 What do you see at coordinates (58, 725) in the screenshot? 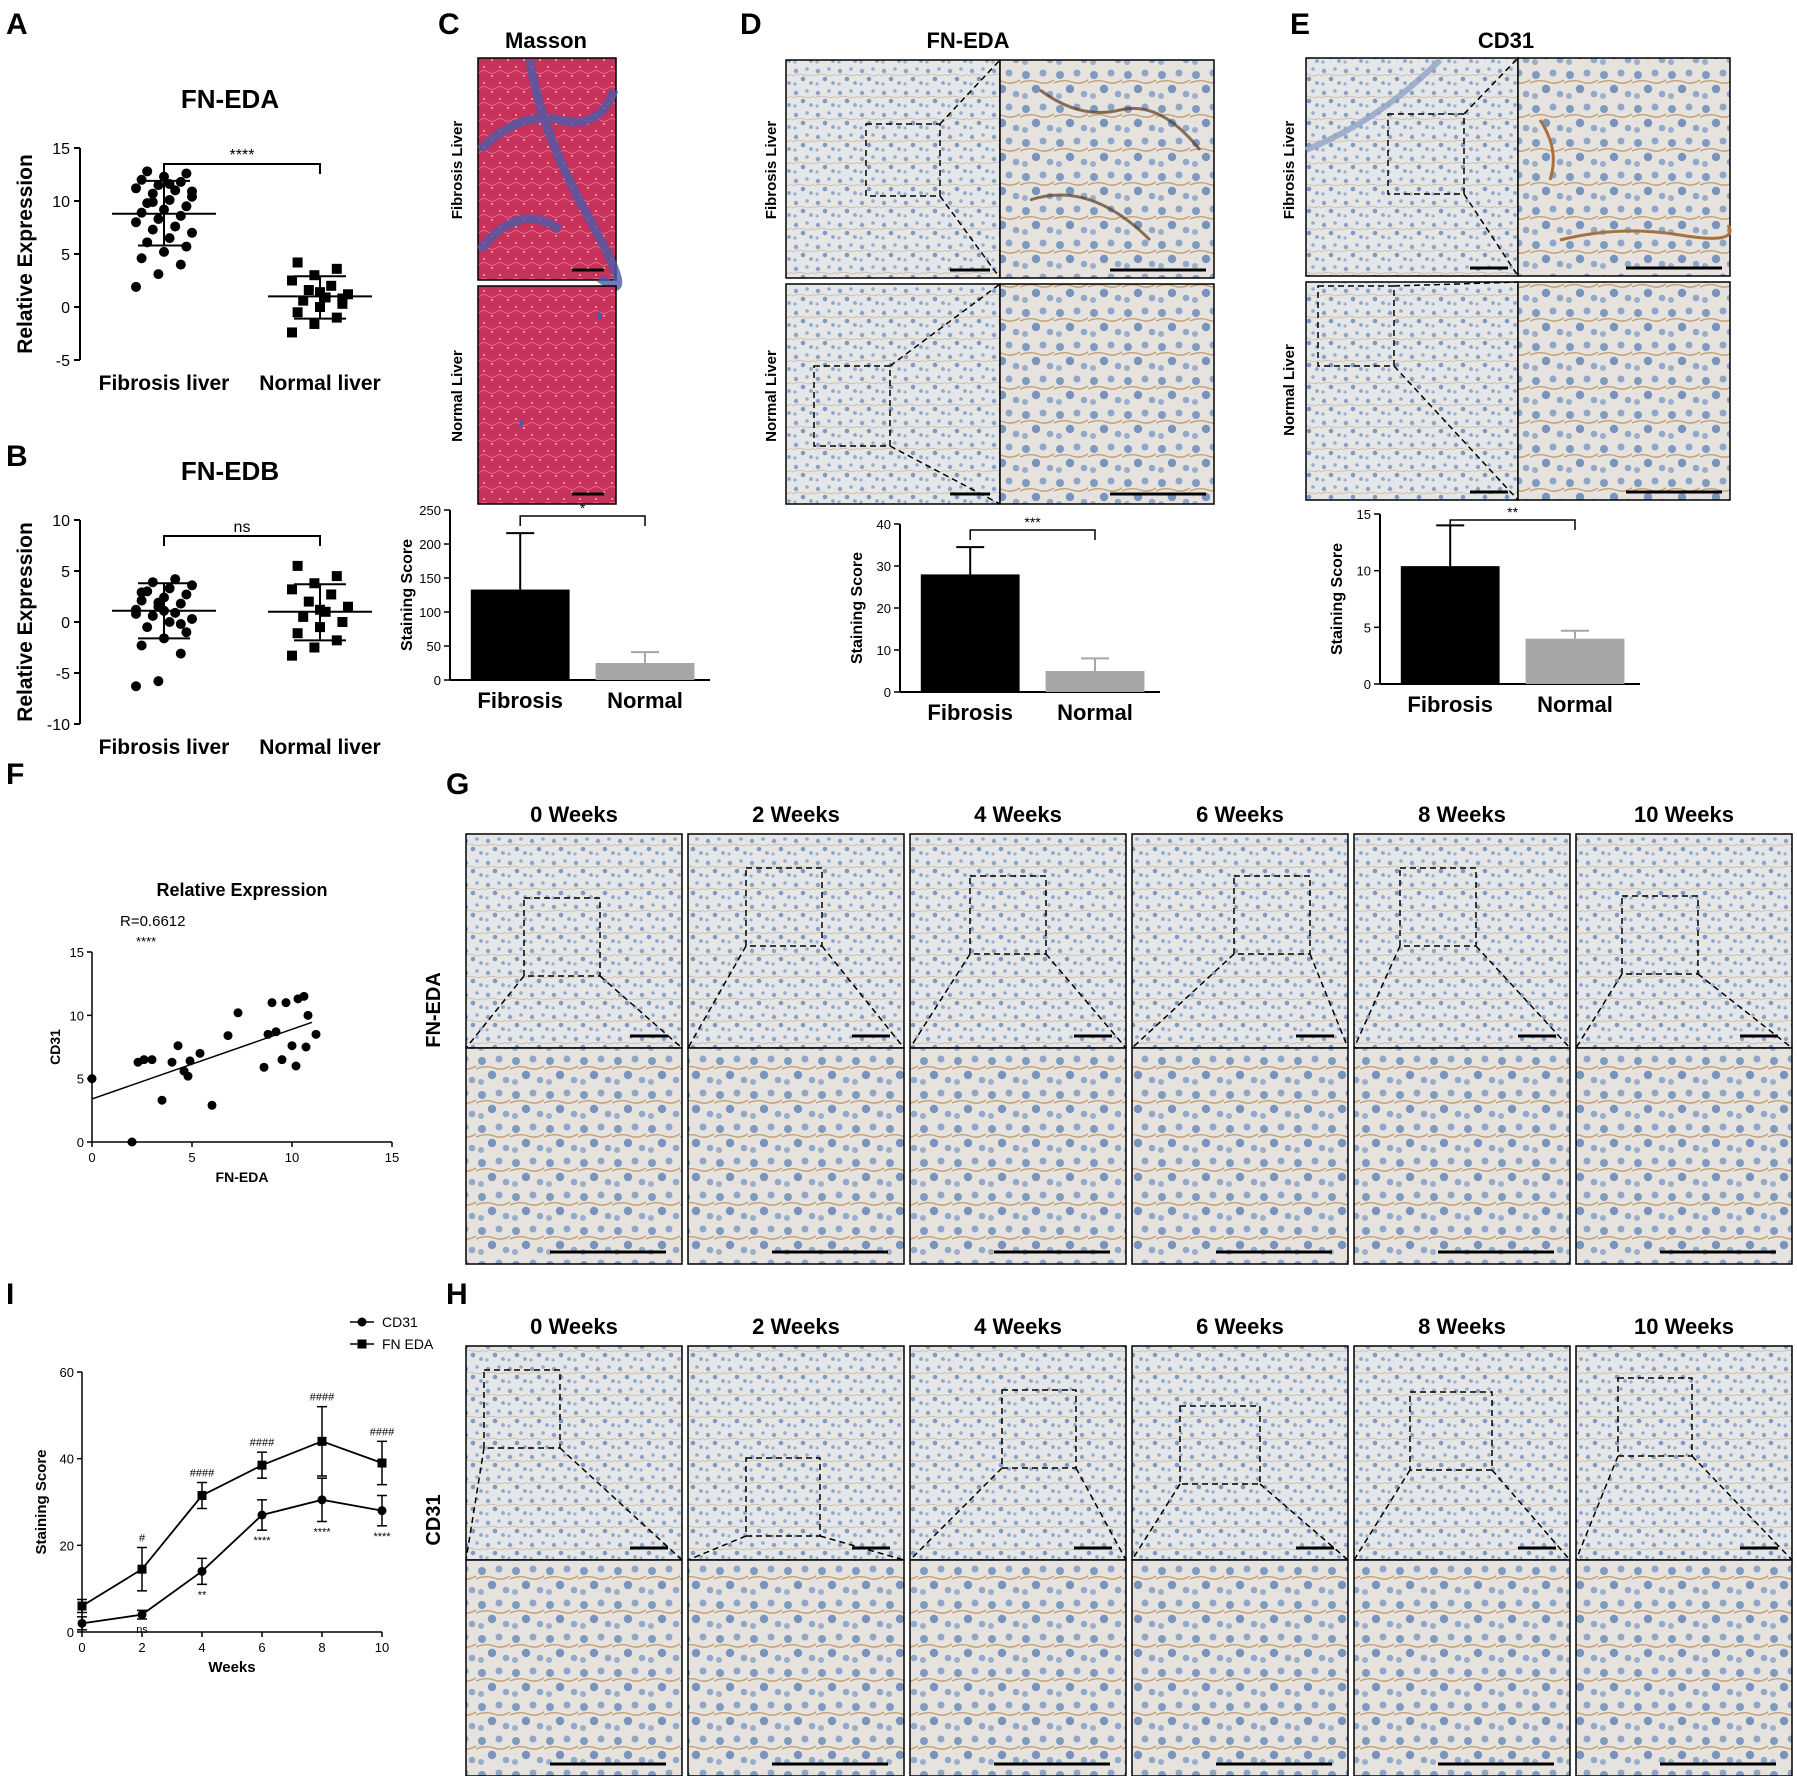
I see `y-tick-label: -10` at bounding box center [58, 725].